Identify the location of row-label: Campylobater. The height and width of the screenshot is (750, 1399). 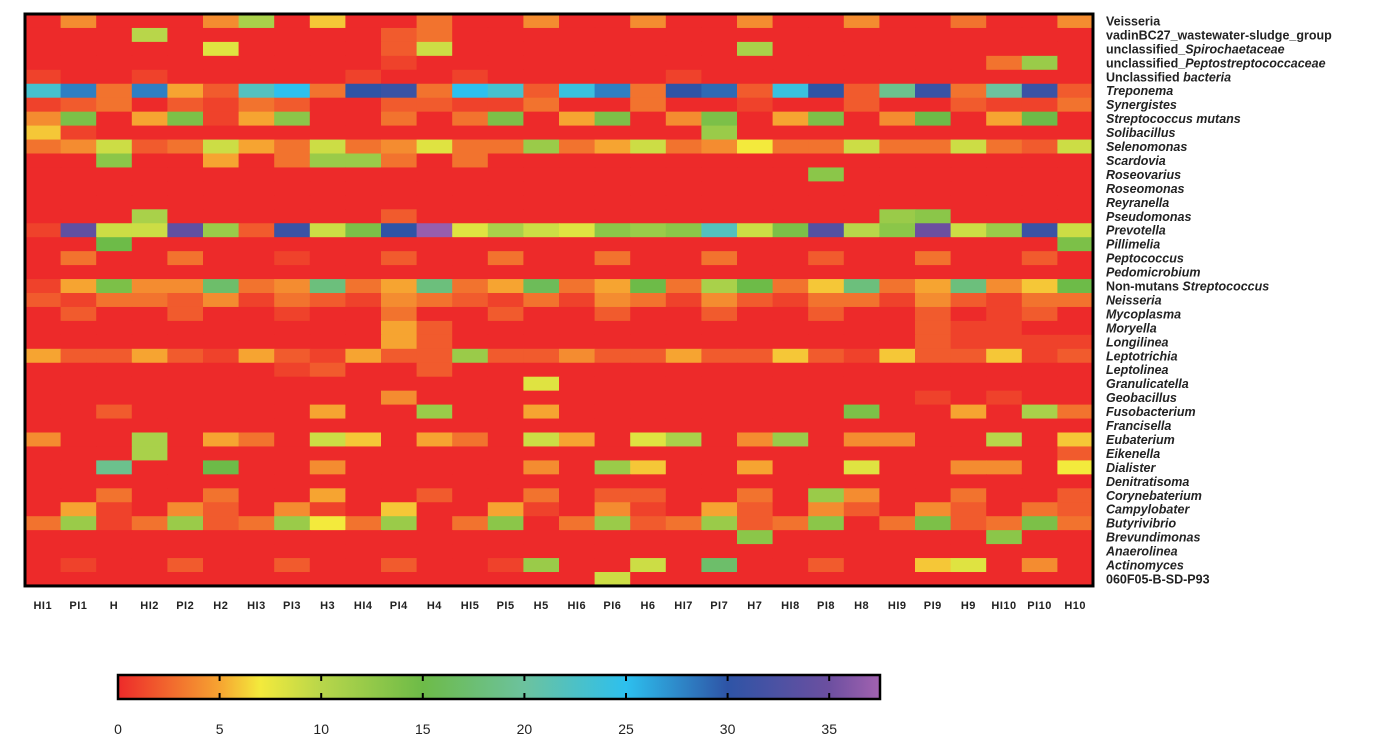
(1148, 510).